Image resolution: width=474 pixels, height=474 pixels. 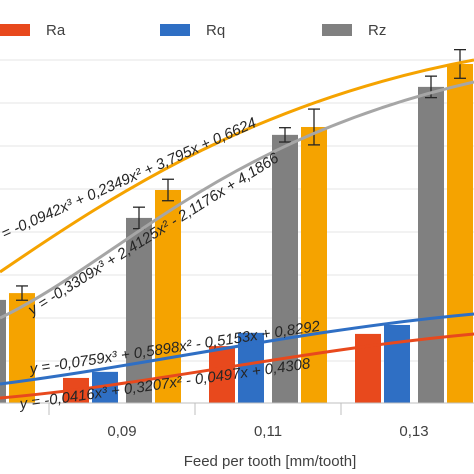 What do you see at coordinates (377, 30) in the screenshot?
I see `legend-label: Rz` at bounding box center [377, 30].